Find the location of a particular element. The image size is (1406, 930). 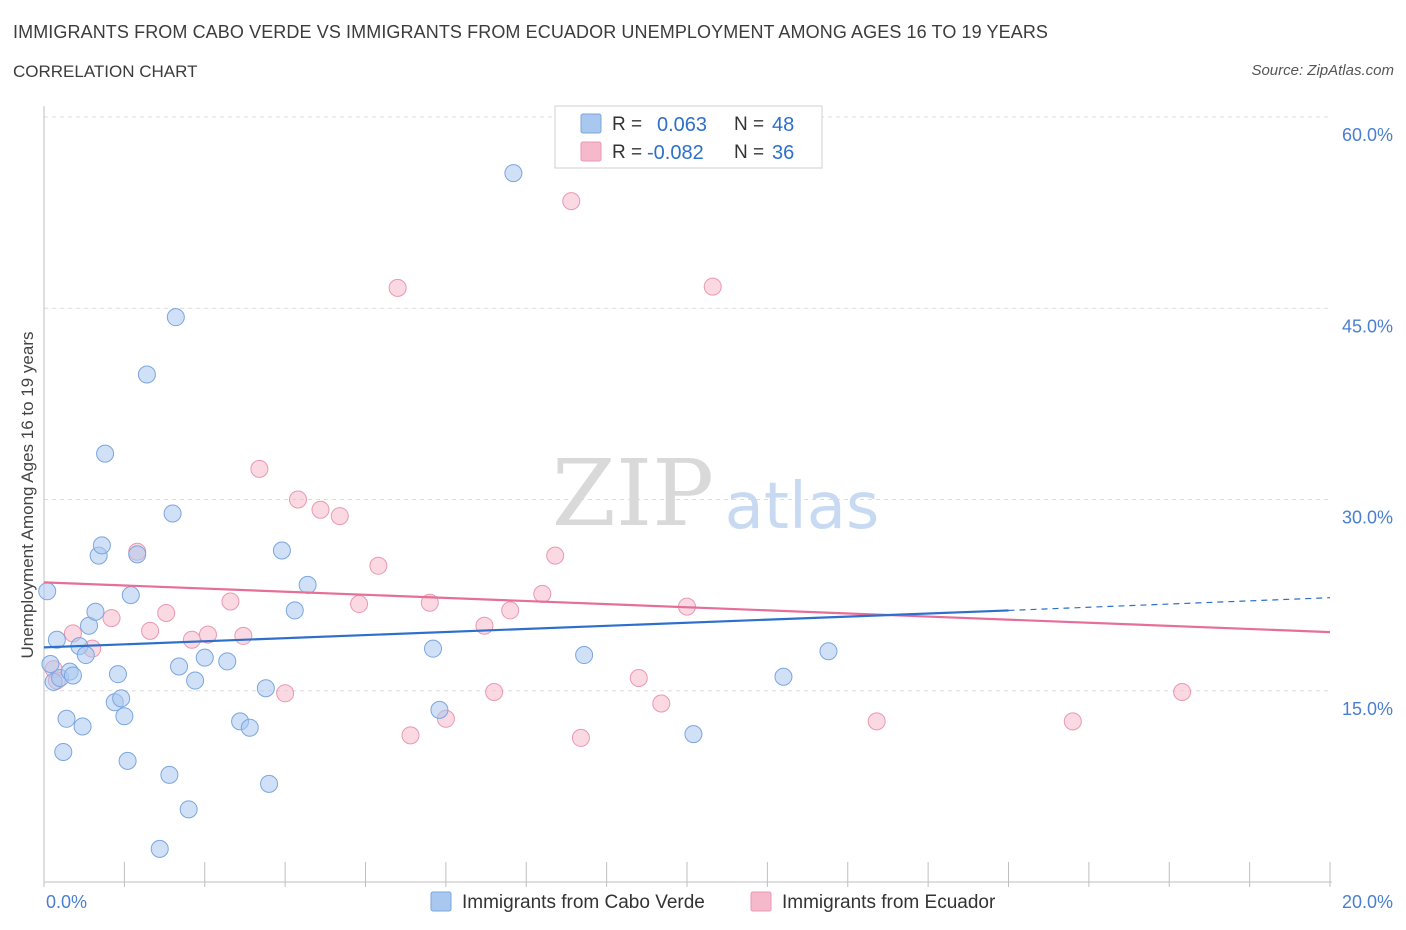

legend-r-value-ecuador: -0.082 is located at coordinates (675, 153).